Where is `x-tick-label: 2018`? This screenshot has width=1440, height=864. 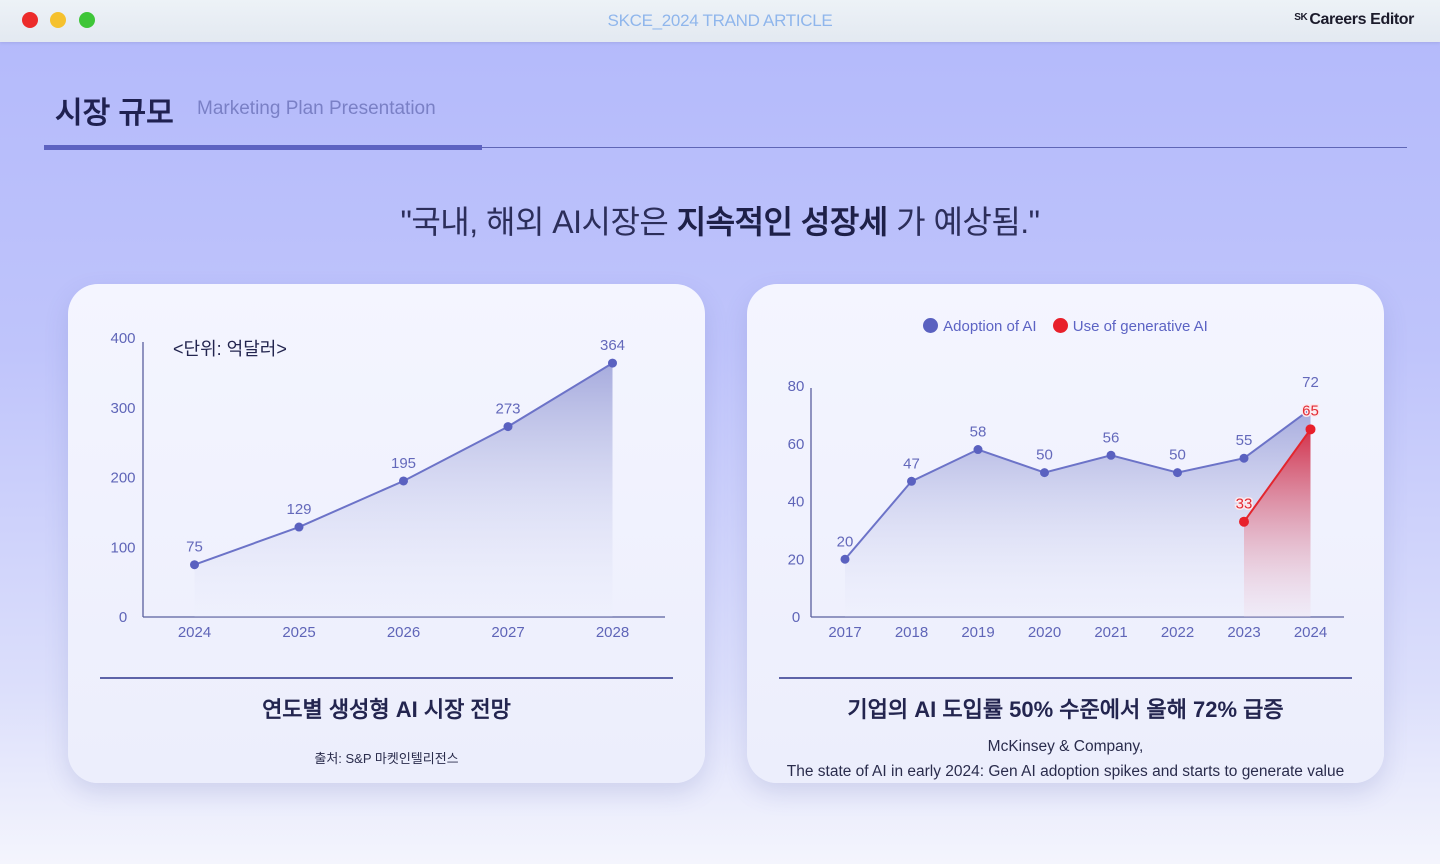
x-tick-label: 2018 is located at coordinates (911, 632).